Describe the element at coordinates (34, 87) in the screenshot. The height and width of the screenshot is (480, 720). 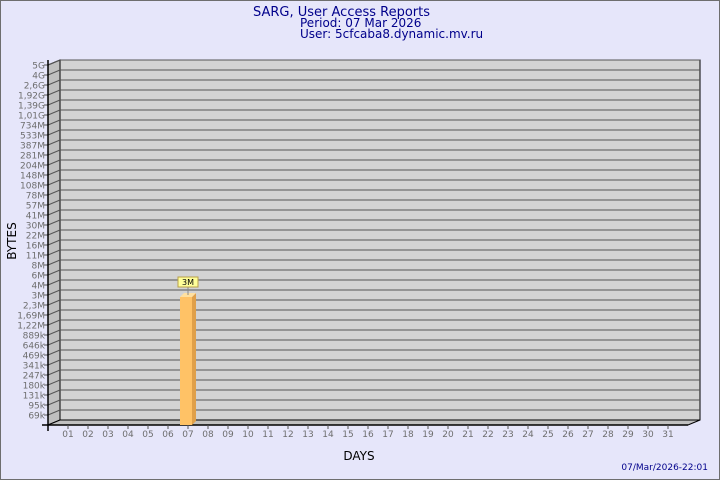
I see `y-tick-label: 2,6G` at that location.